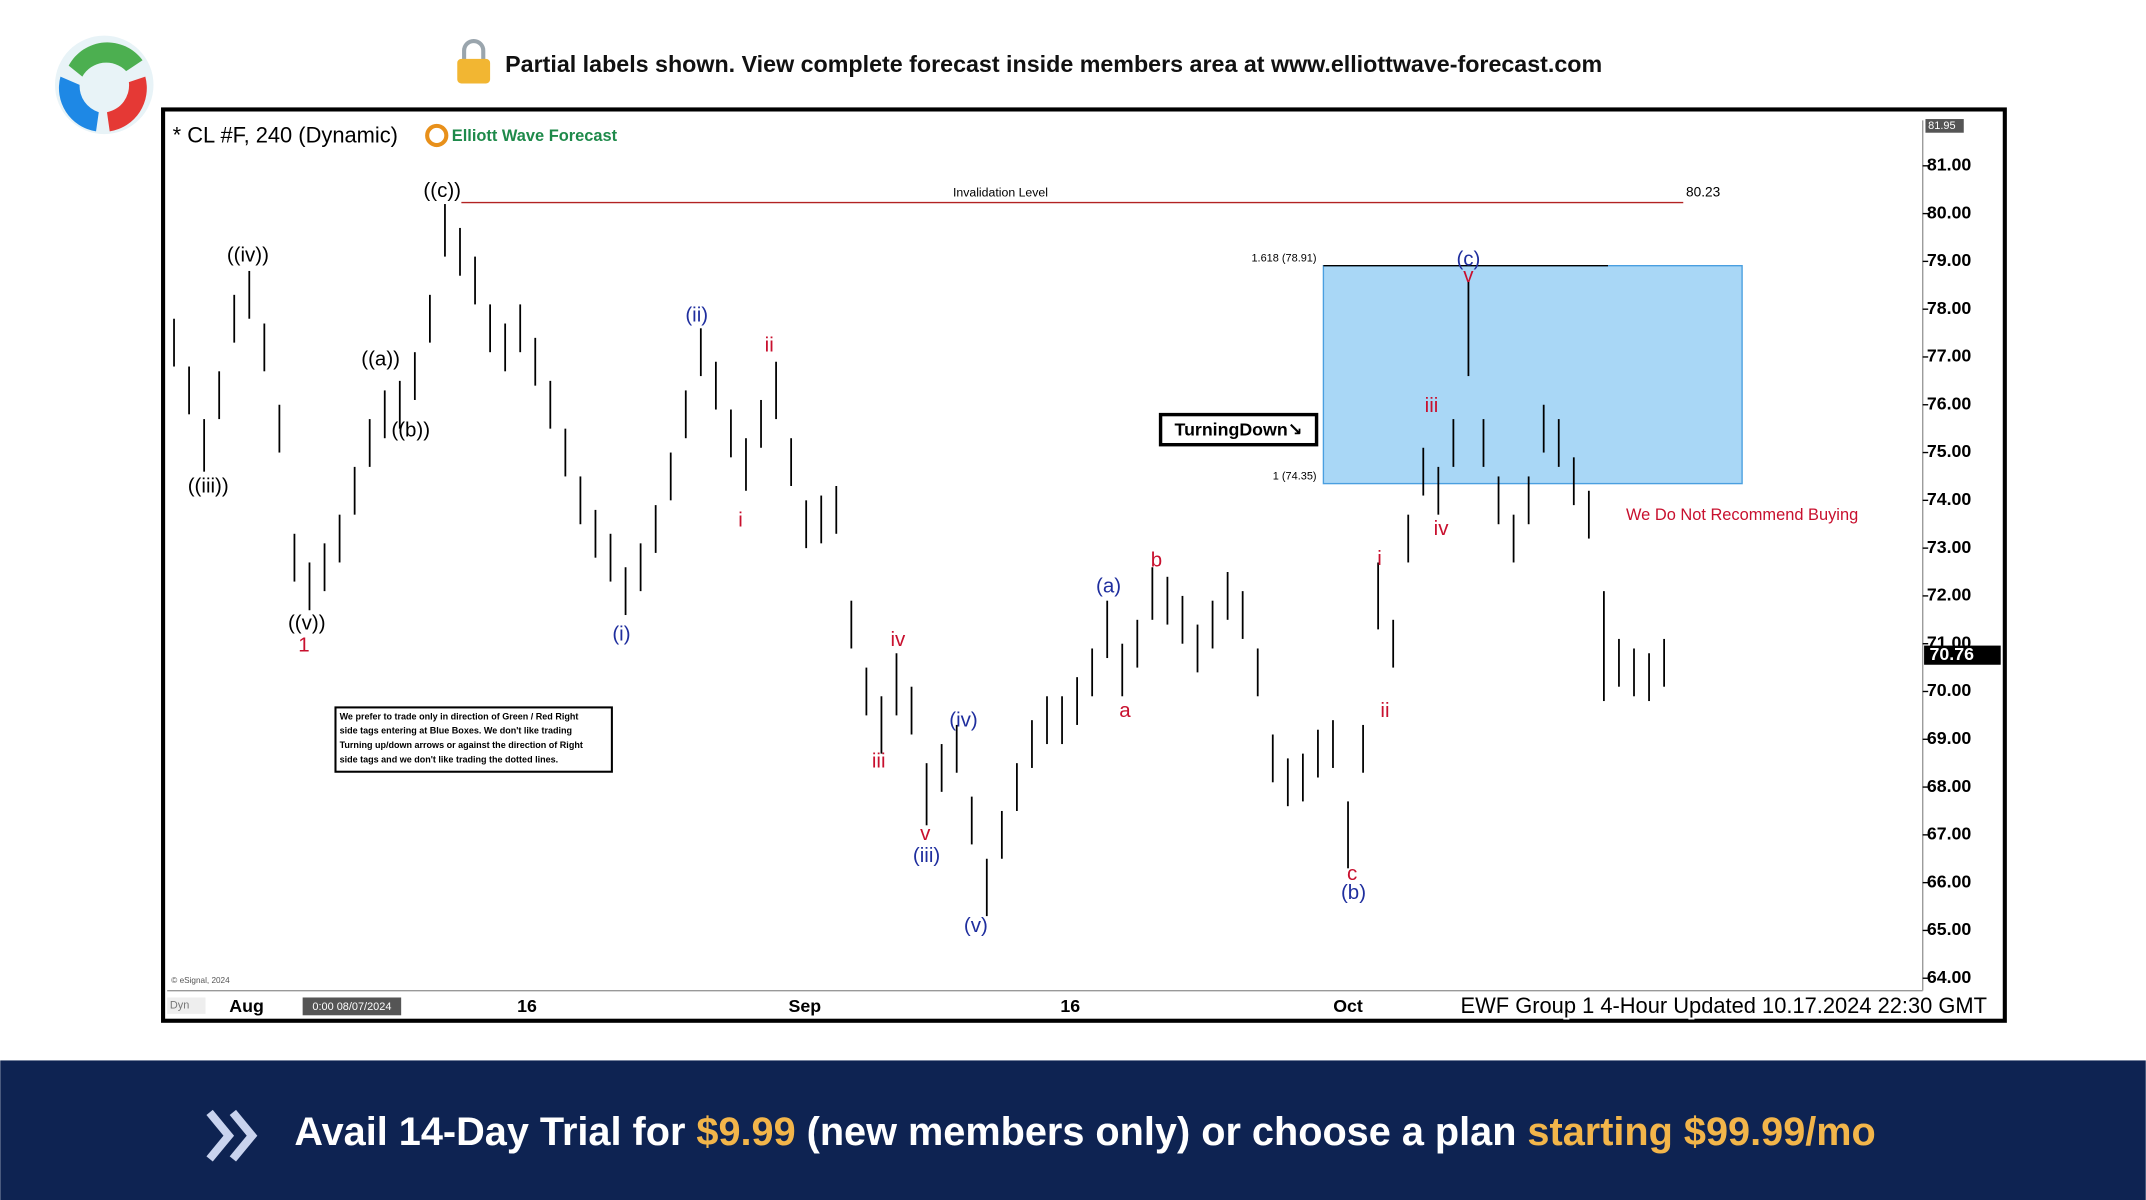 The image size is (2146, 1200). Describe the element at coordinates (1000, 192) in the screenshot. I see `invalidation-label: Invalidation Level` at that location.